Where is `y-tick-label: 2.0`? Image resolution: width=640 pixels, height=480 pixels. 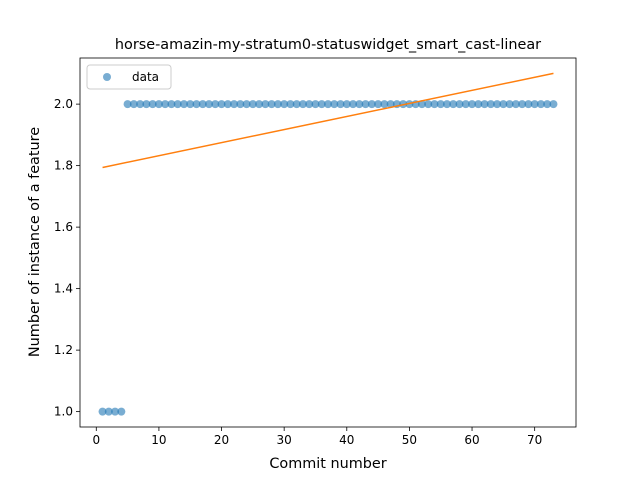
y-tick-label: 2.0 is located at coordinates (63, 104).